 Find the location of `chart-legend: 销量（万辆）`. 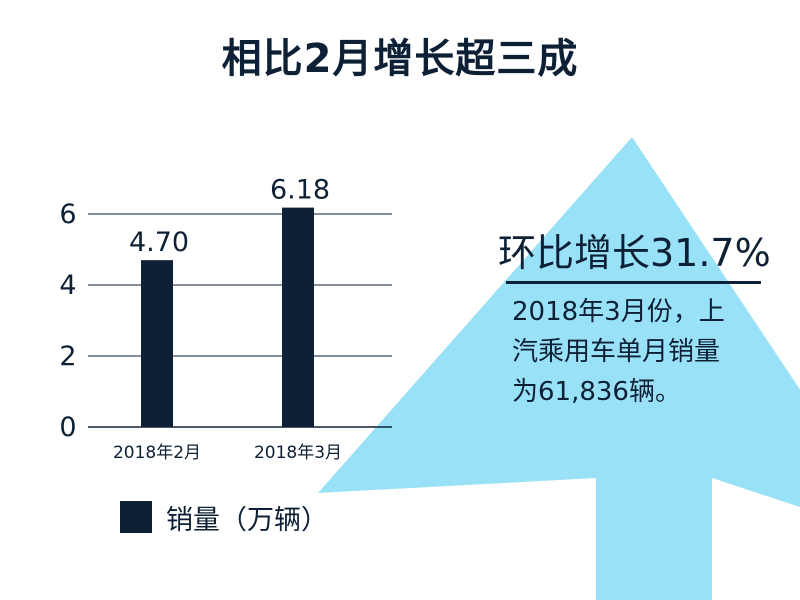

chart-legend: 销量（万辆） is located at coordinates (224, 518).